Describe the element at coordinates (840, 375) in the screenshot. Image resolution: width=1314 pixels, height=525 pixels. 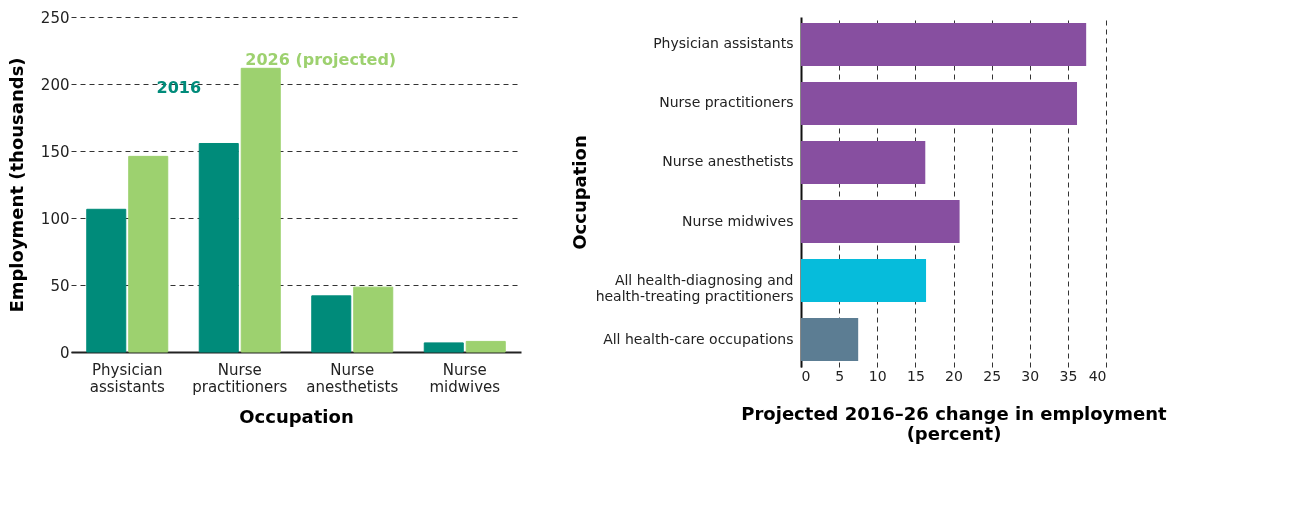
I see `x-tick-label: 5` at that location.